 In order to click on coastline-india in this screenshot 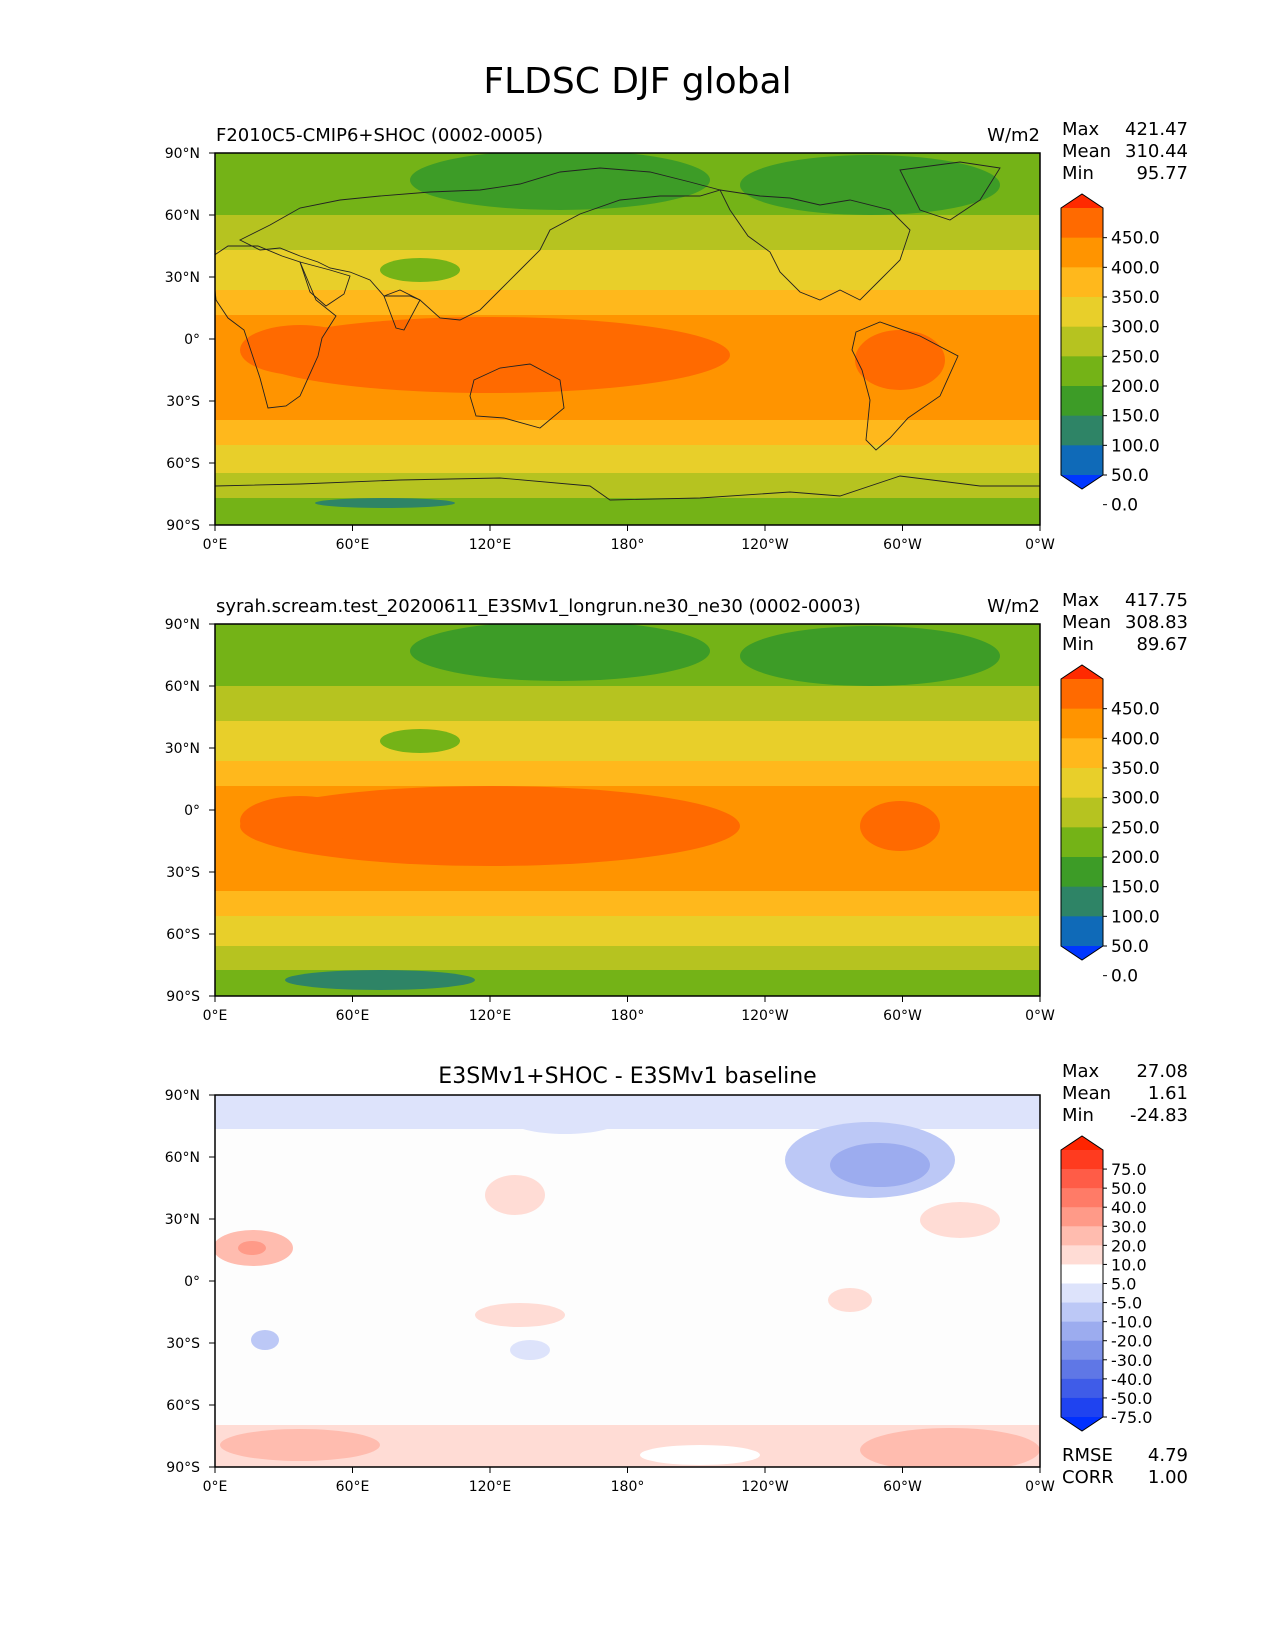, I will do `click(402, 313)`.